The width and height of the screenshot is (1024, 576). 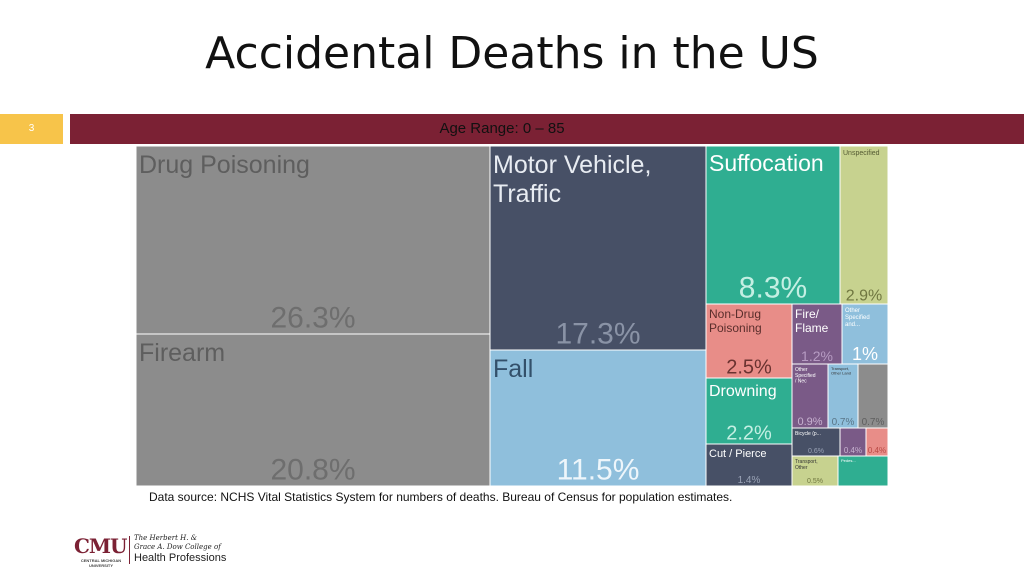 I want to click on treemap-cell-value: 0.5%, so click(x=815, y=481).